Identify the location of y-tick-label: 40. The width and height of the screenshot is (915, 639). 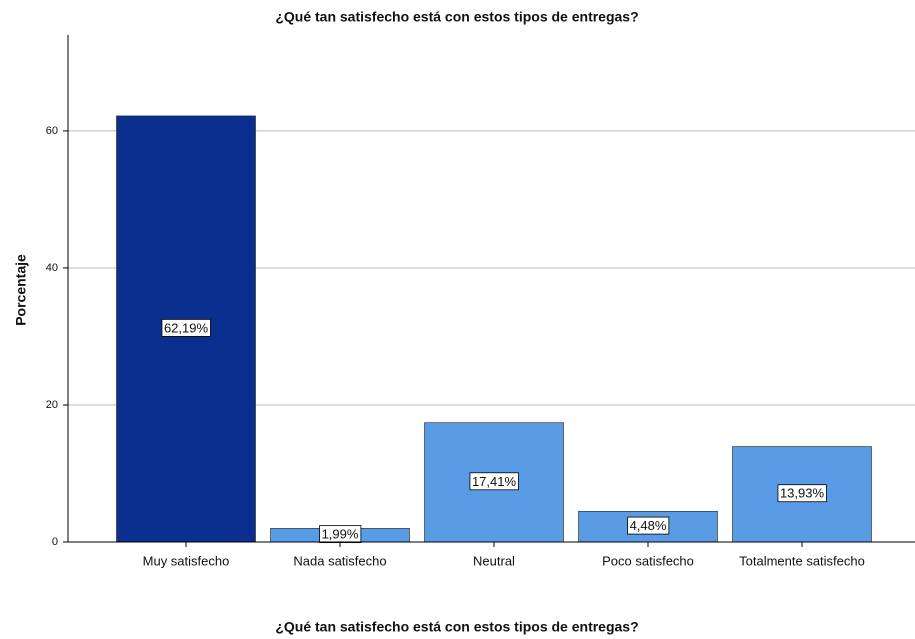
(52, 268).